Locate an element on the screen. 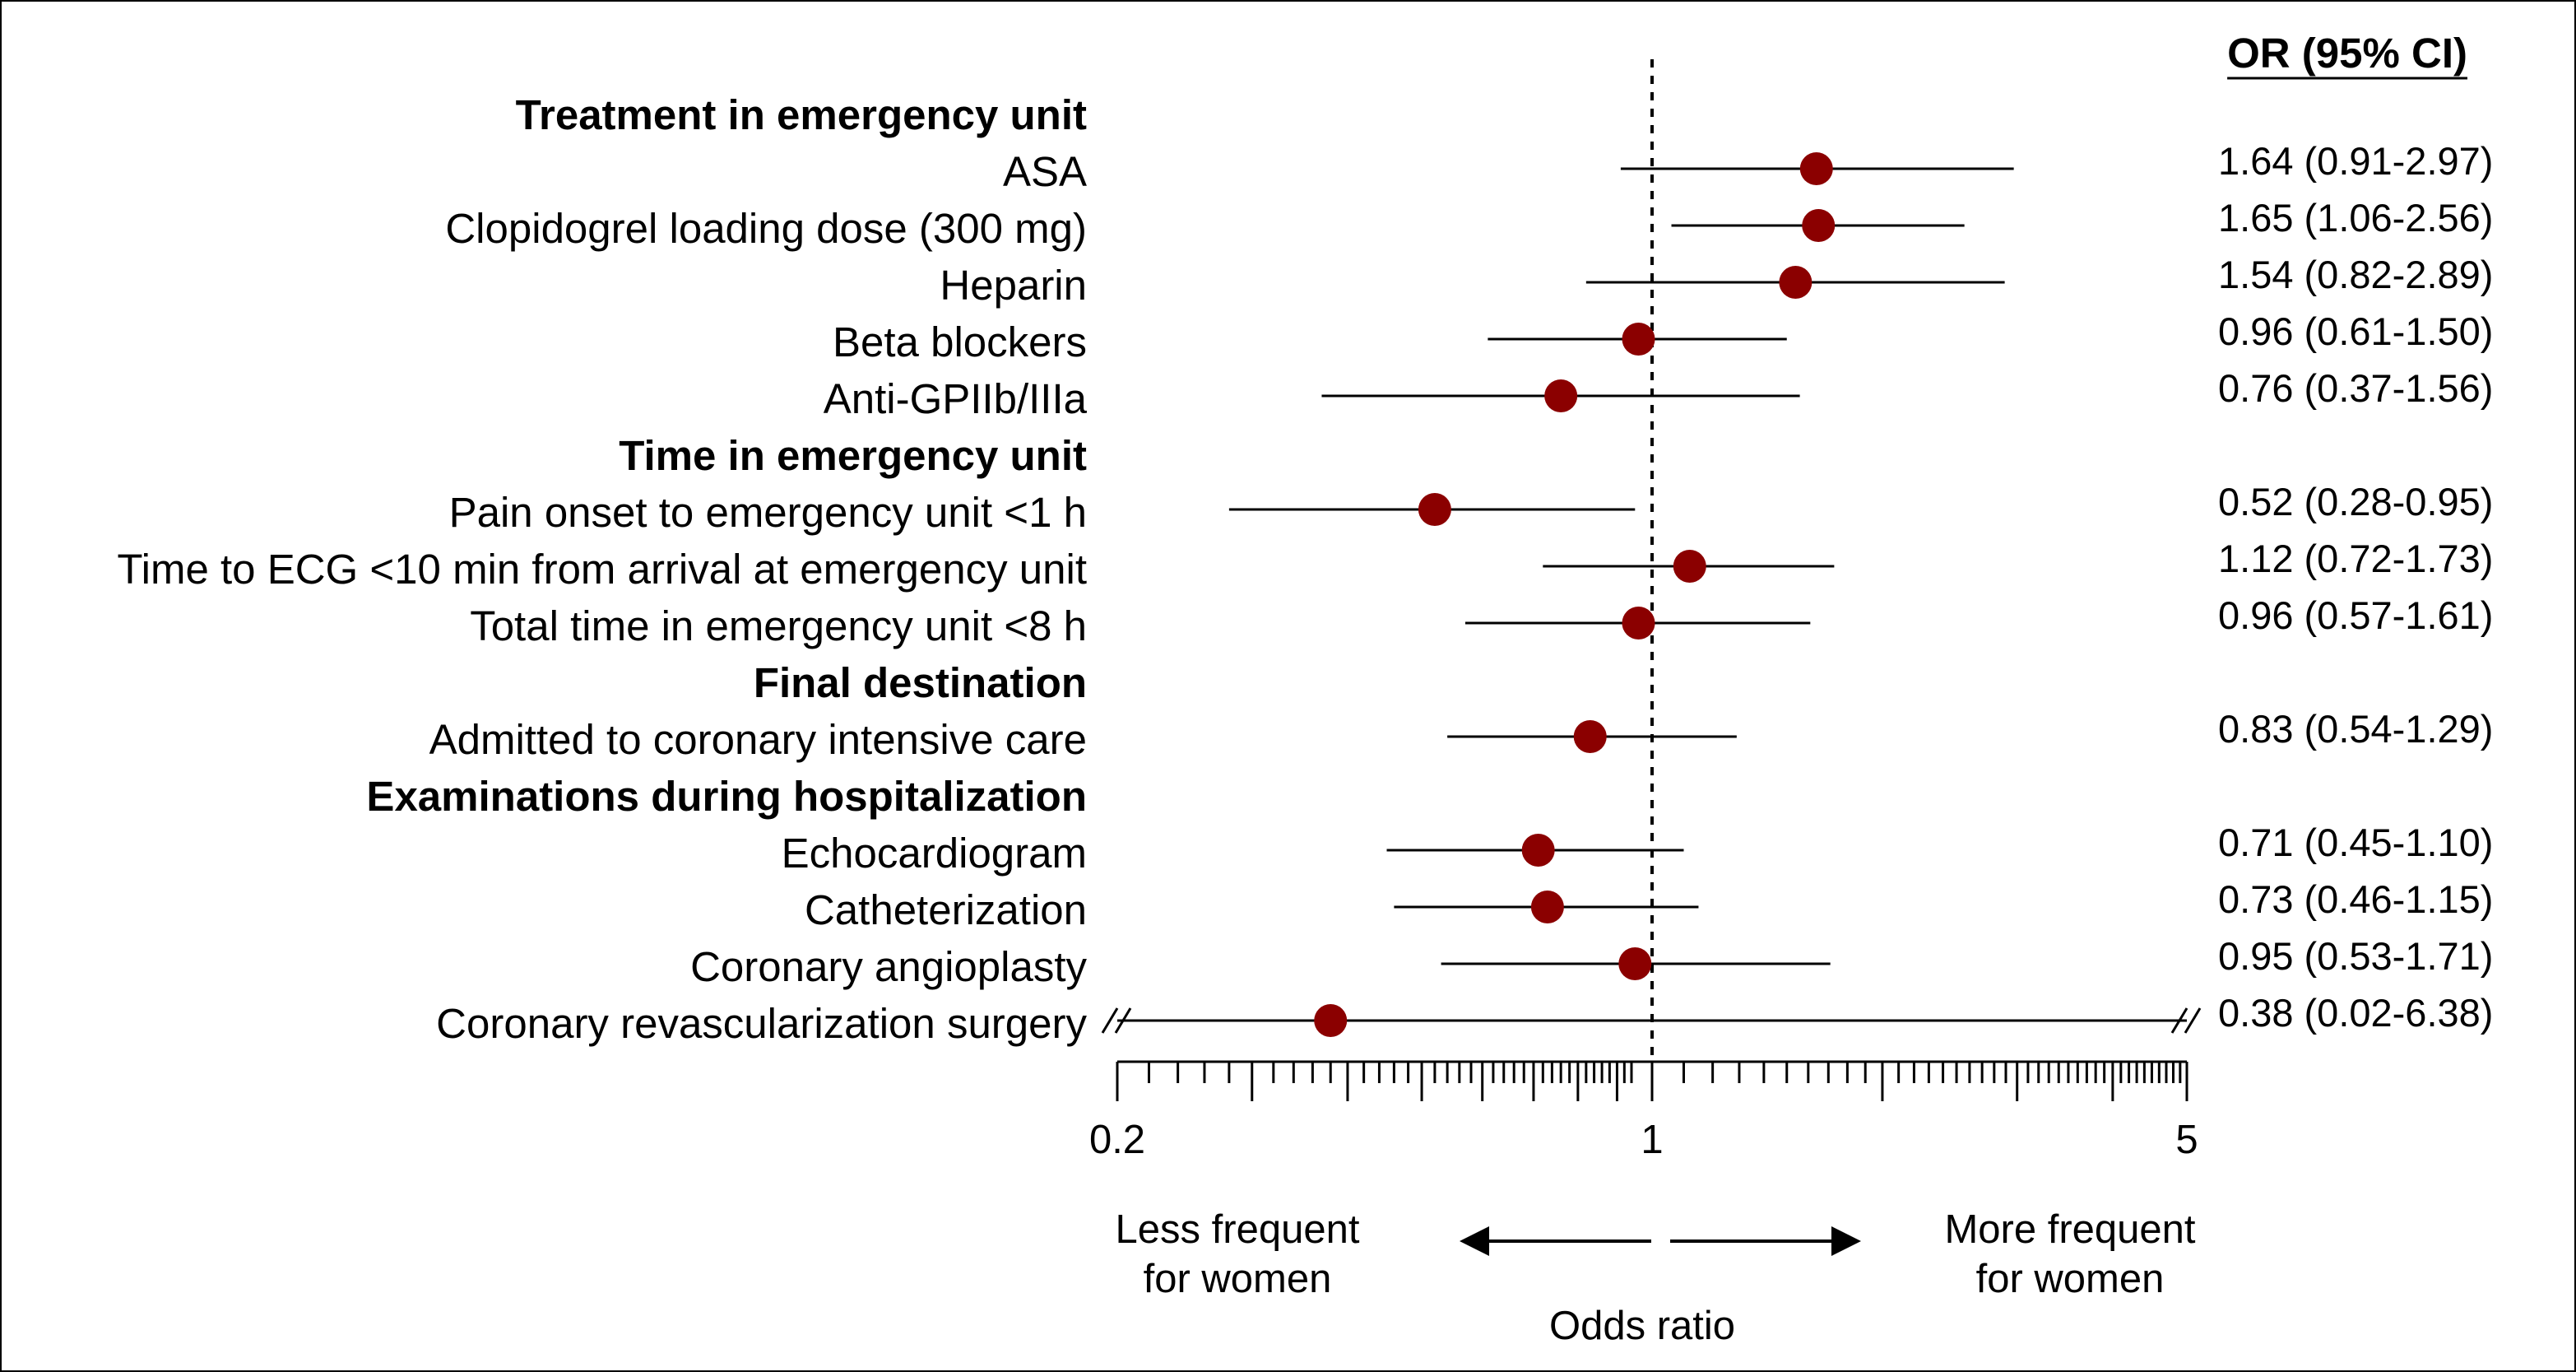 This screenshot has height=1372, width=2576. row-label: Coronary angioplasty is located at coordinates (889, 966).